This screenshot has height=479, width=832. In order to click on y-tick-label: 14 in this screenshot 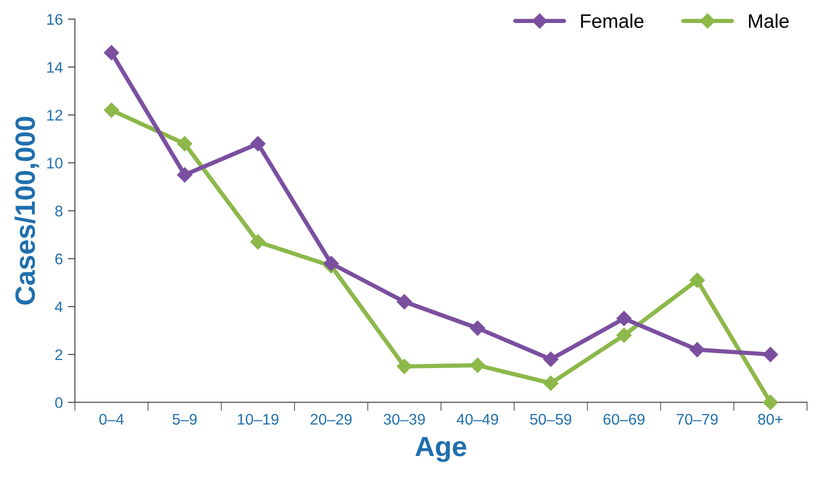, I will do `click(55, 67)`.